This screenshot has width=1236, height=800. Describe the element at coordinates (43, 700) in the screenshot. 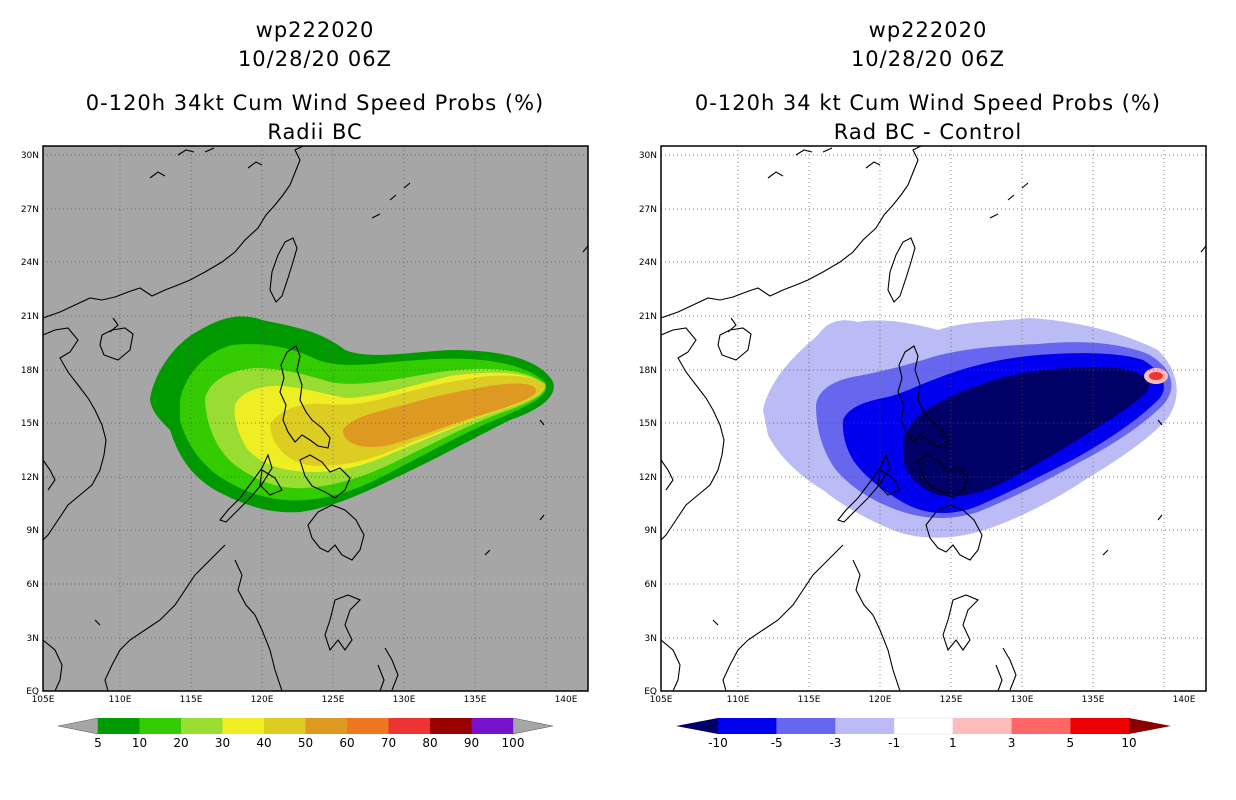

I see `left-lon-tick: 105E` at that location.